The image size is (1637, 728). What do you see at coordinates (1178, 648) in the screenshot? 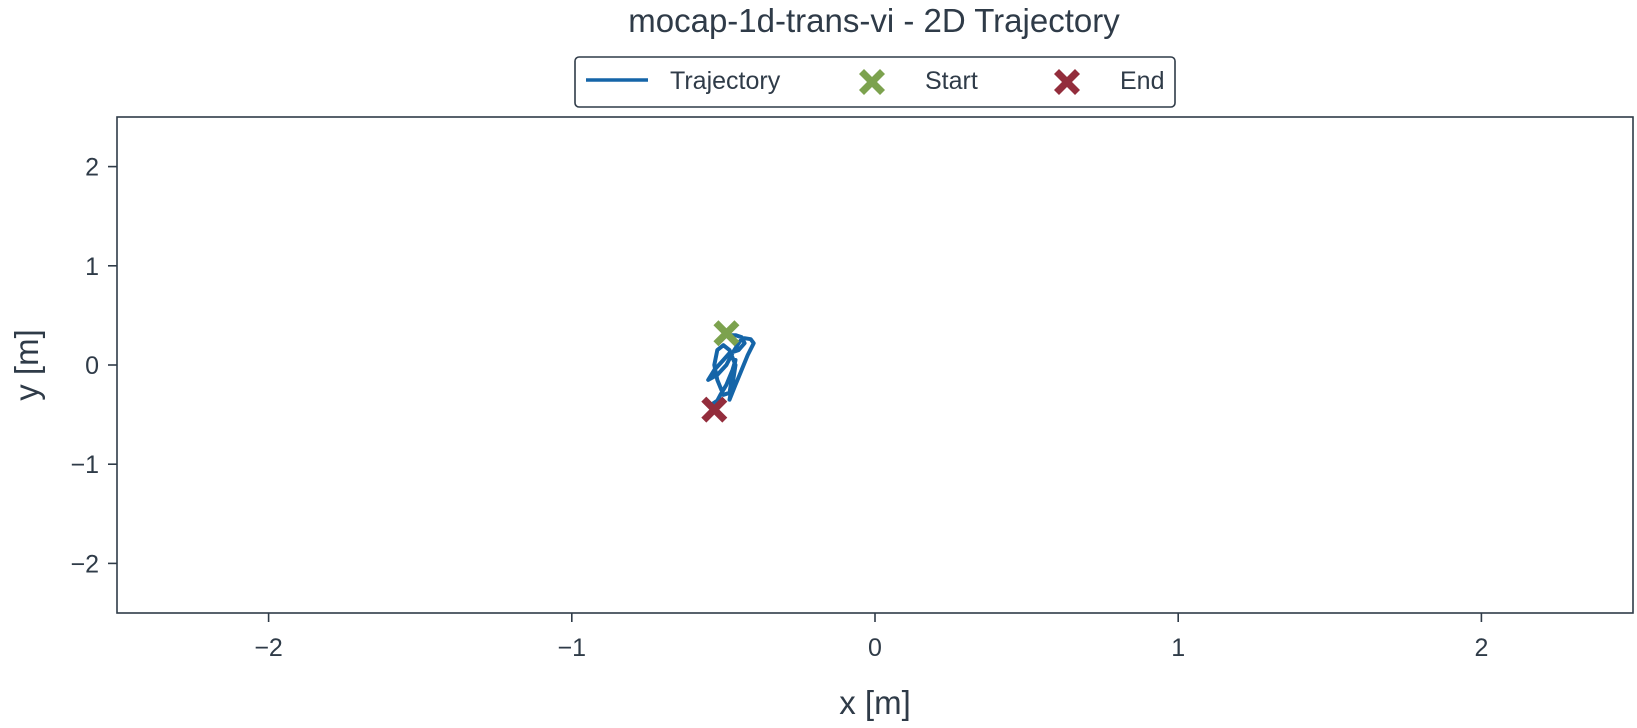
I see `x-tick-label: 1` at bounding box center [1178, 648].